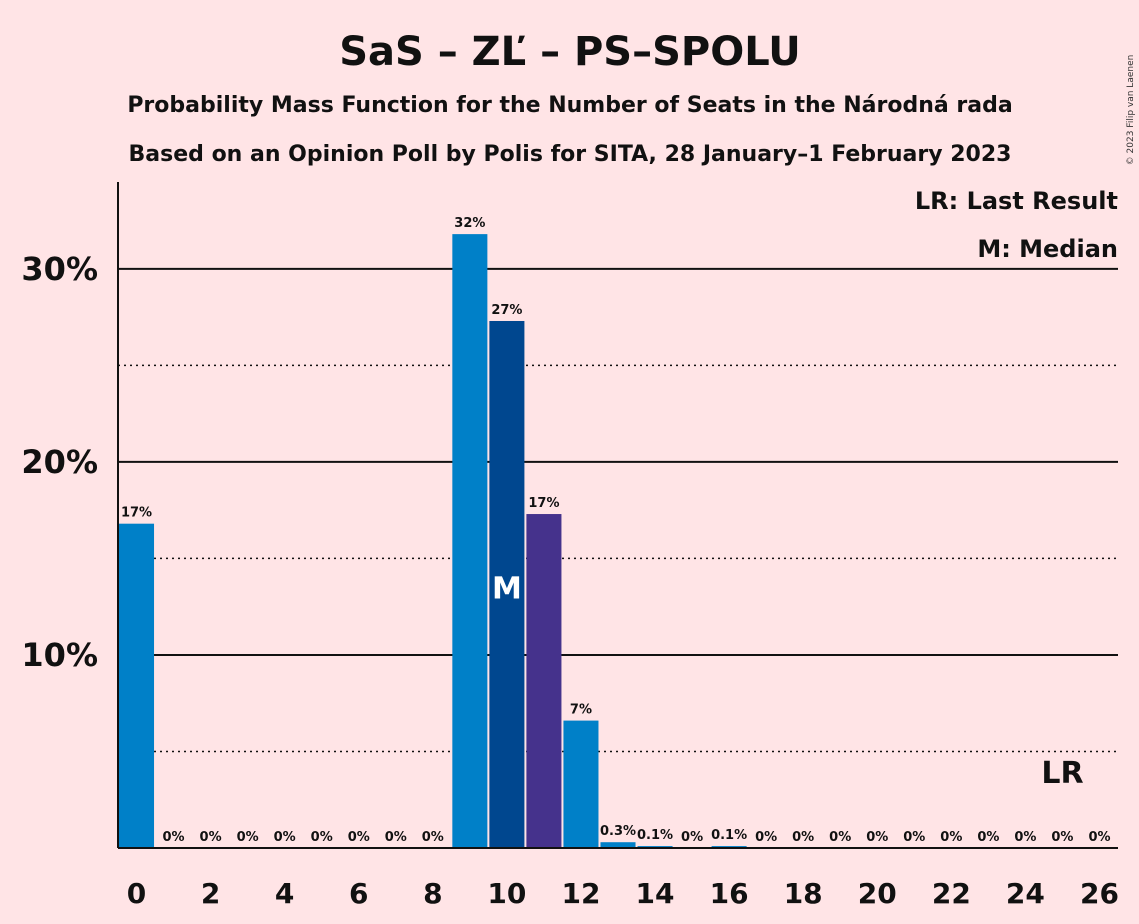 This screenshot has width=1139, height=924. I want to click on value-label-seats-15: 0%, so click(692, 837).